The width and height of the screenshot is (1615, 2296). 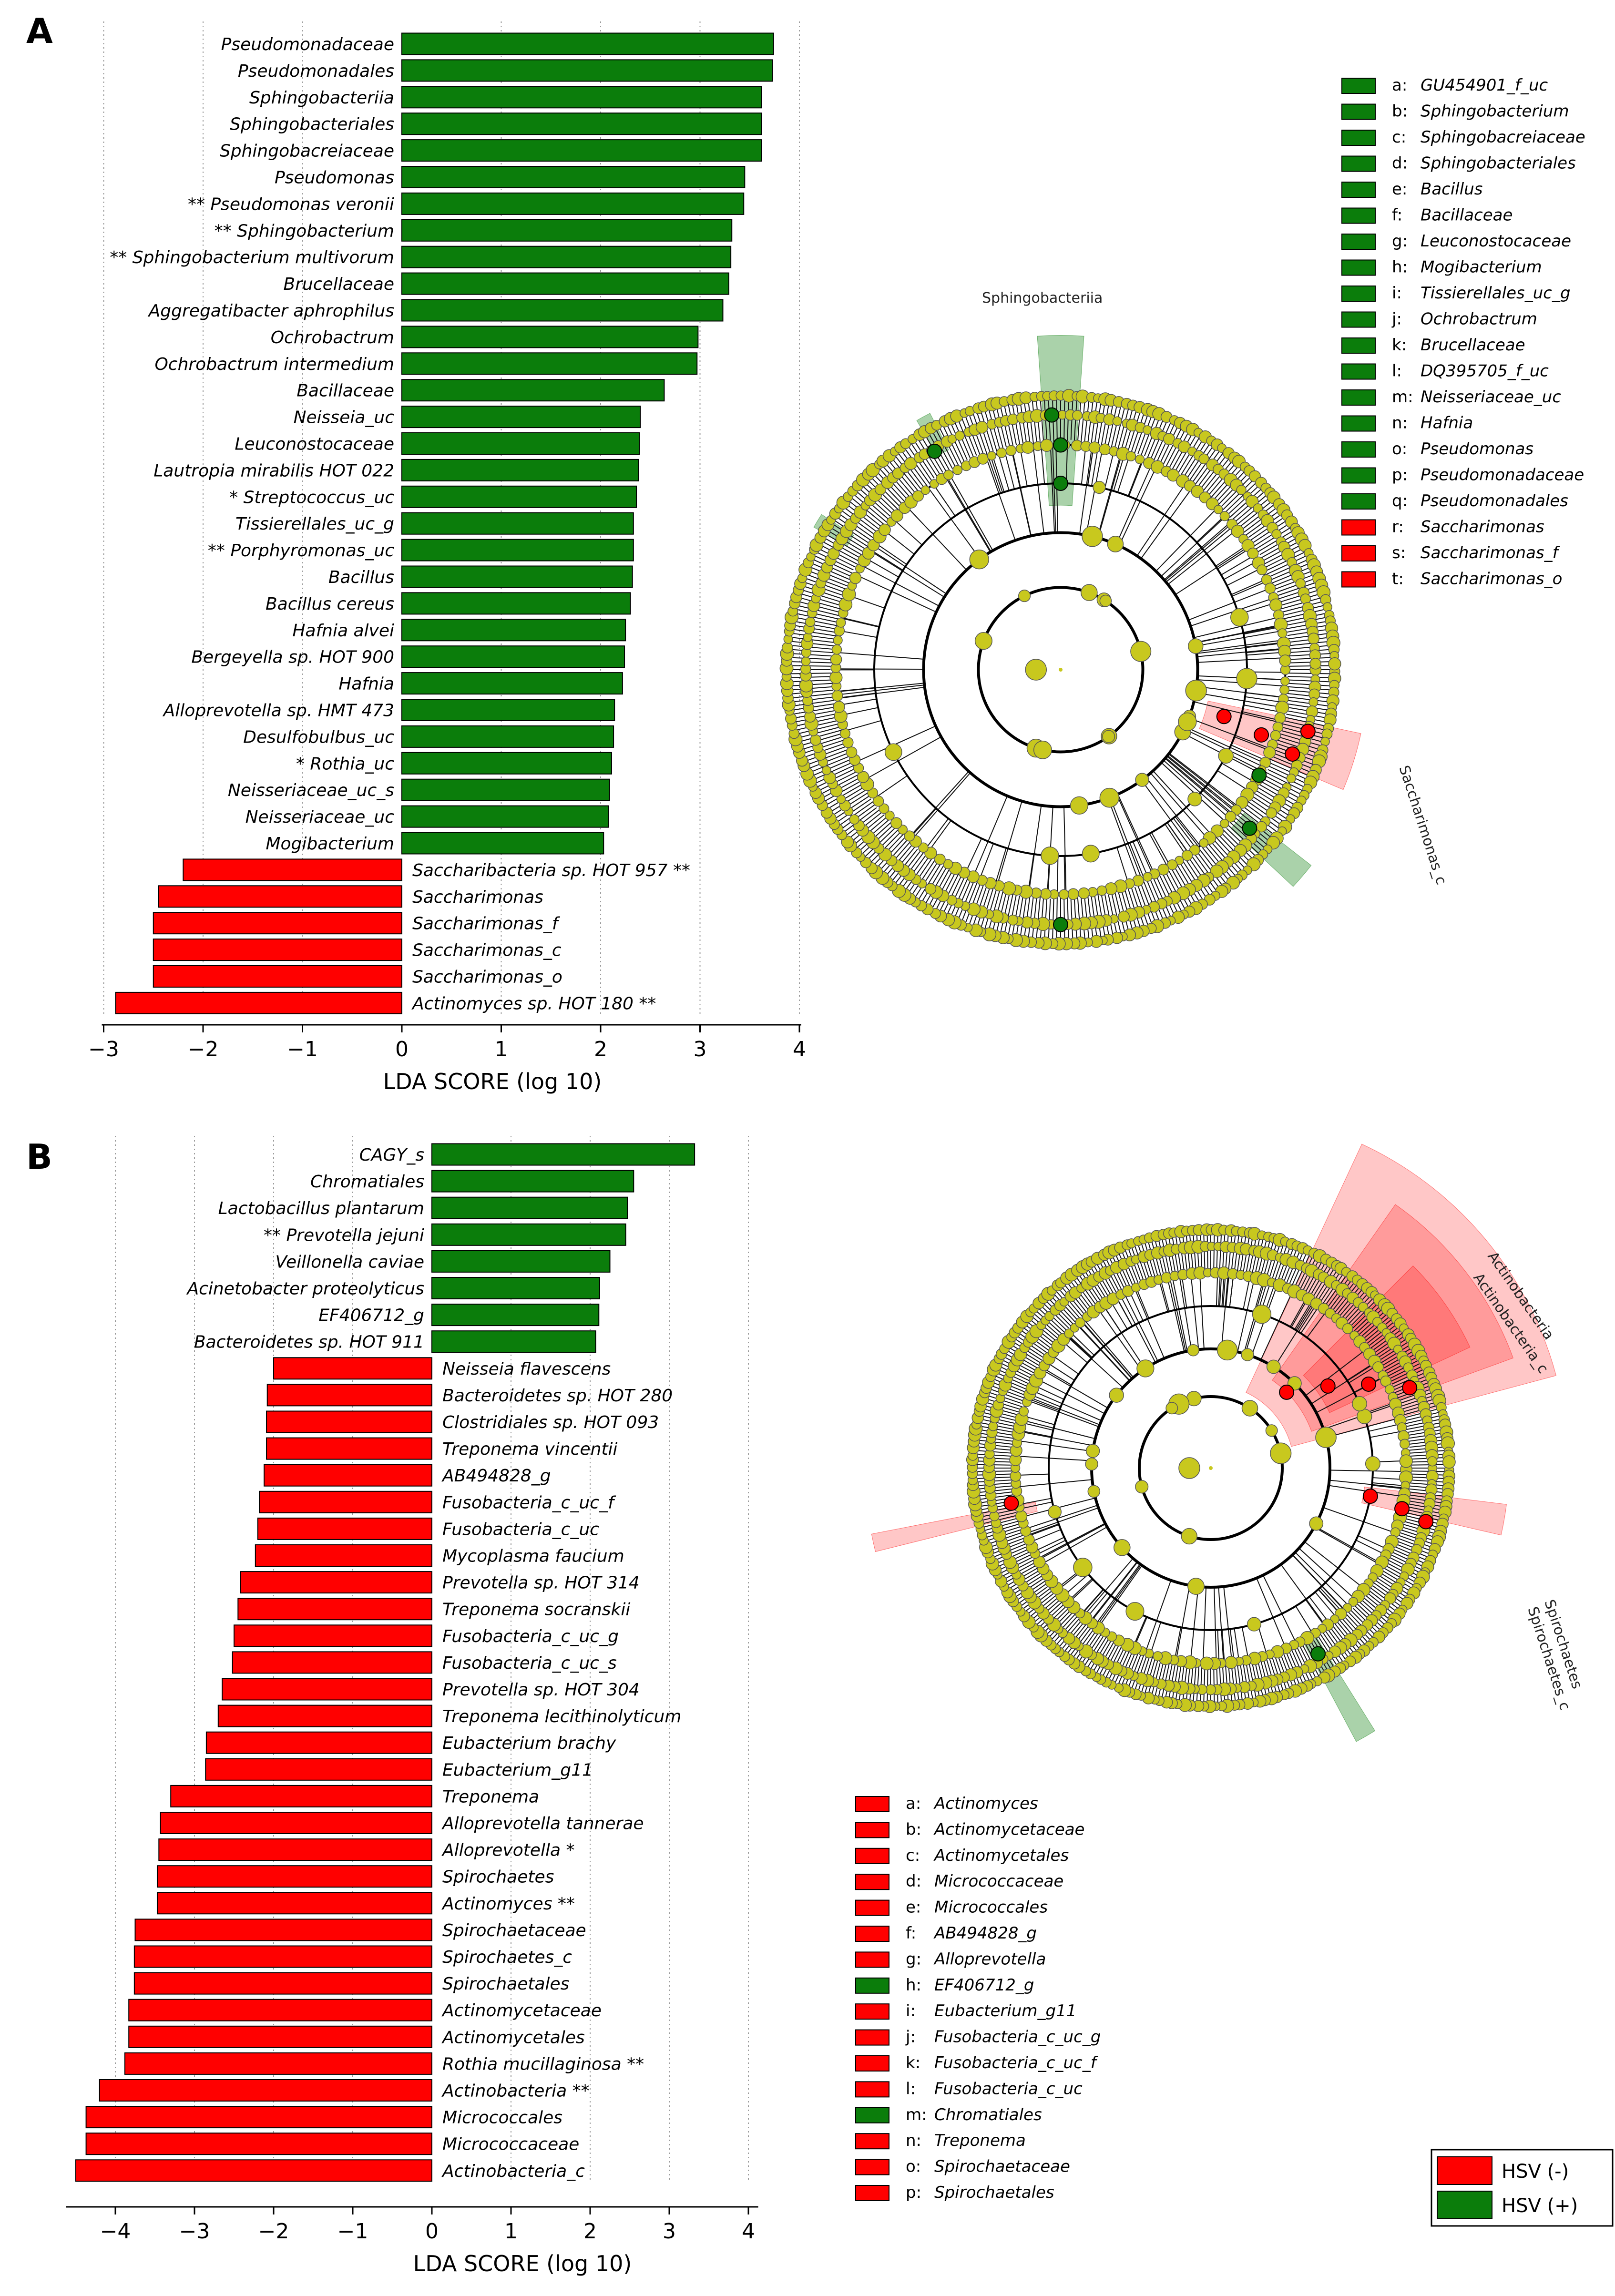 I want to click on biomarker-node, so click(x=1060, y=445).